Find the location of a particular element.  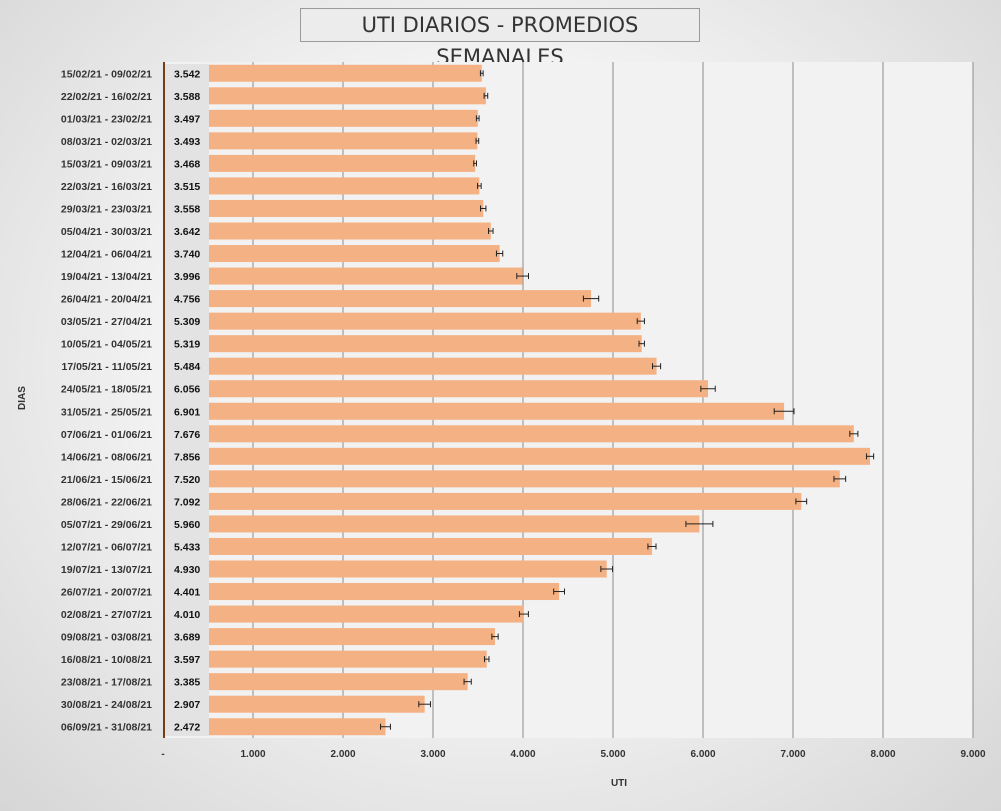

x-tick-label: 4.000 is located at coordinates (522, 754).